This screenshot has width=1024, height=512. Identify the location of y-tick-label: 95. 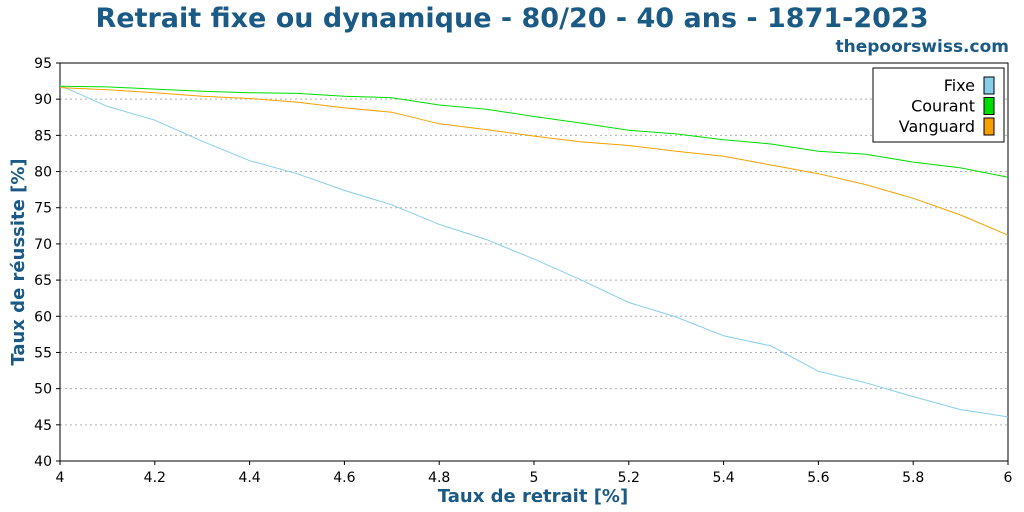
(43, 64).